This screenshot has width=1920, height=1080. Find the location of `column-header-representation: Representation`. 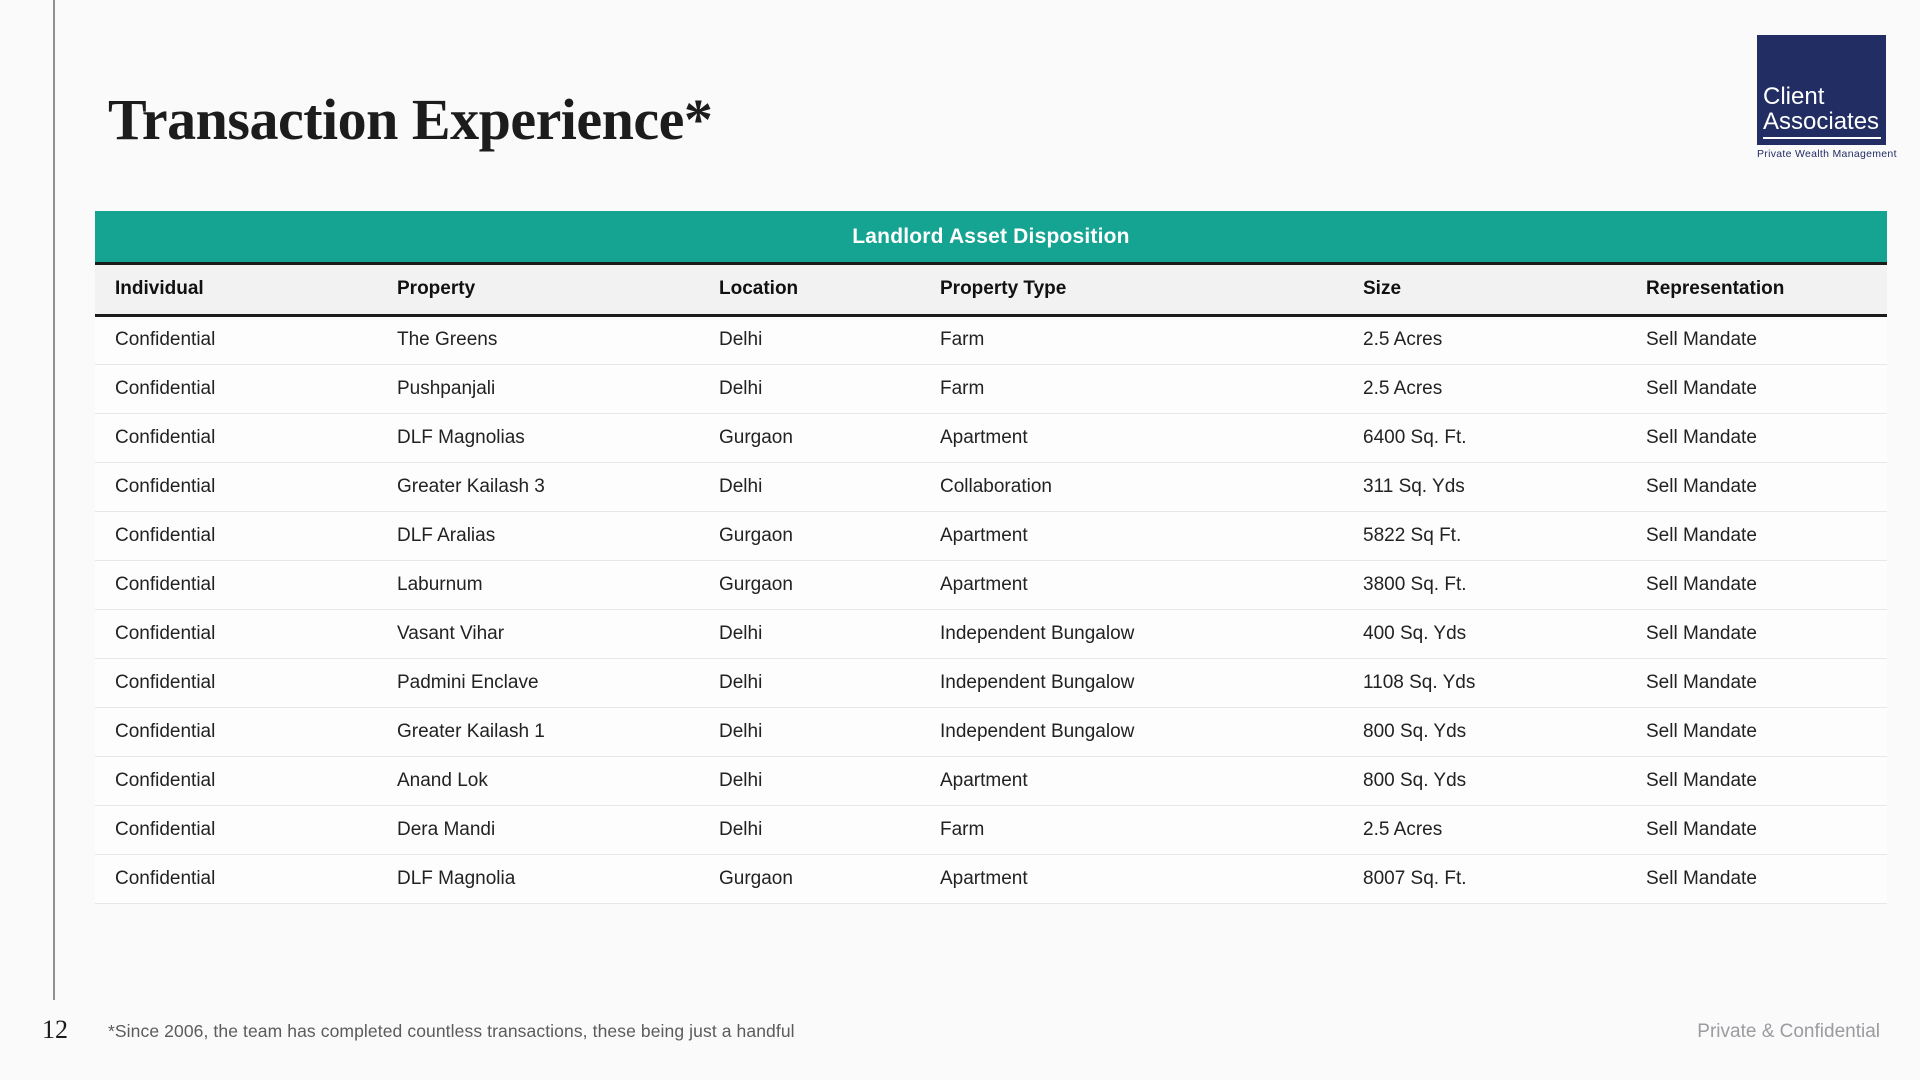

column-header-representation: Representation is located at coordinates (1715, 289).